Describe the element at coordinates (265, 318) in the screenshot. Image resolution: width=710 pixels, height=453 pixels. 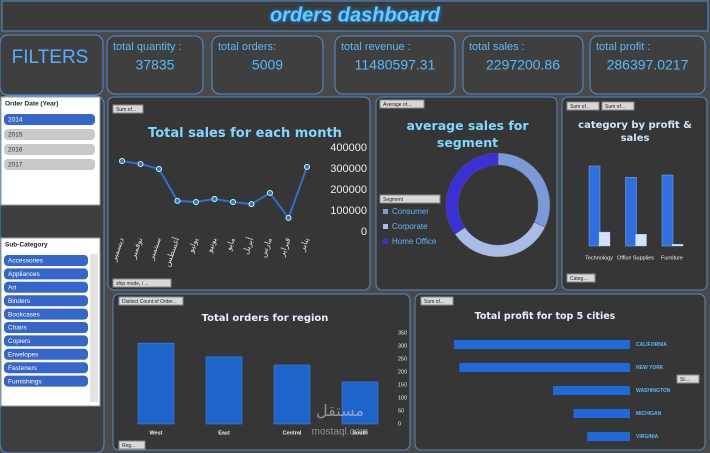
I see `chart-title: Total orders for region` at that location.